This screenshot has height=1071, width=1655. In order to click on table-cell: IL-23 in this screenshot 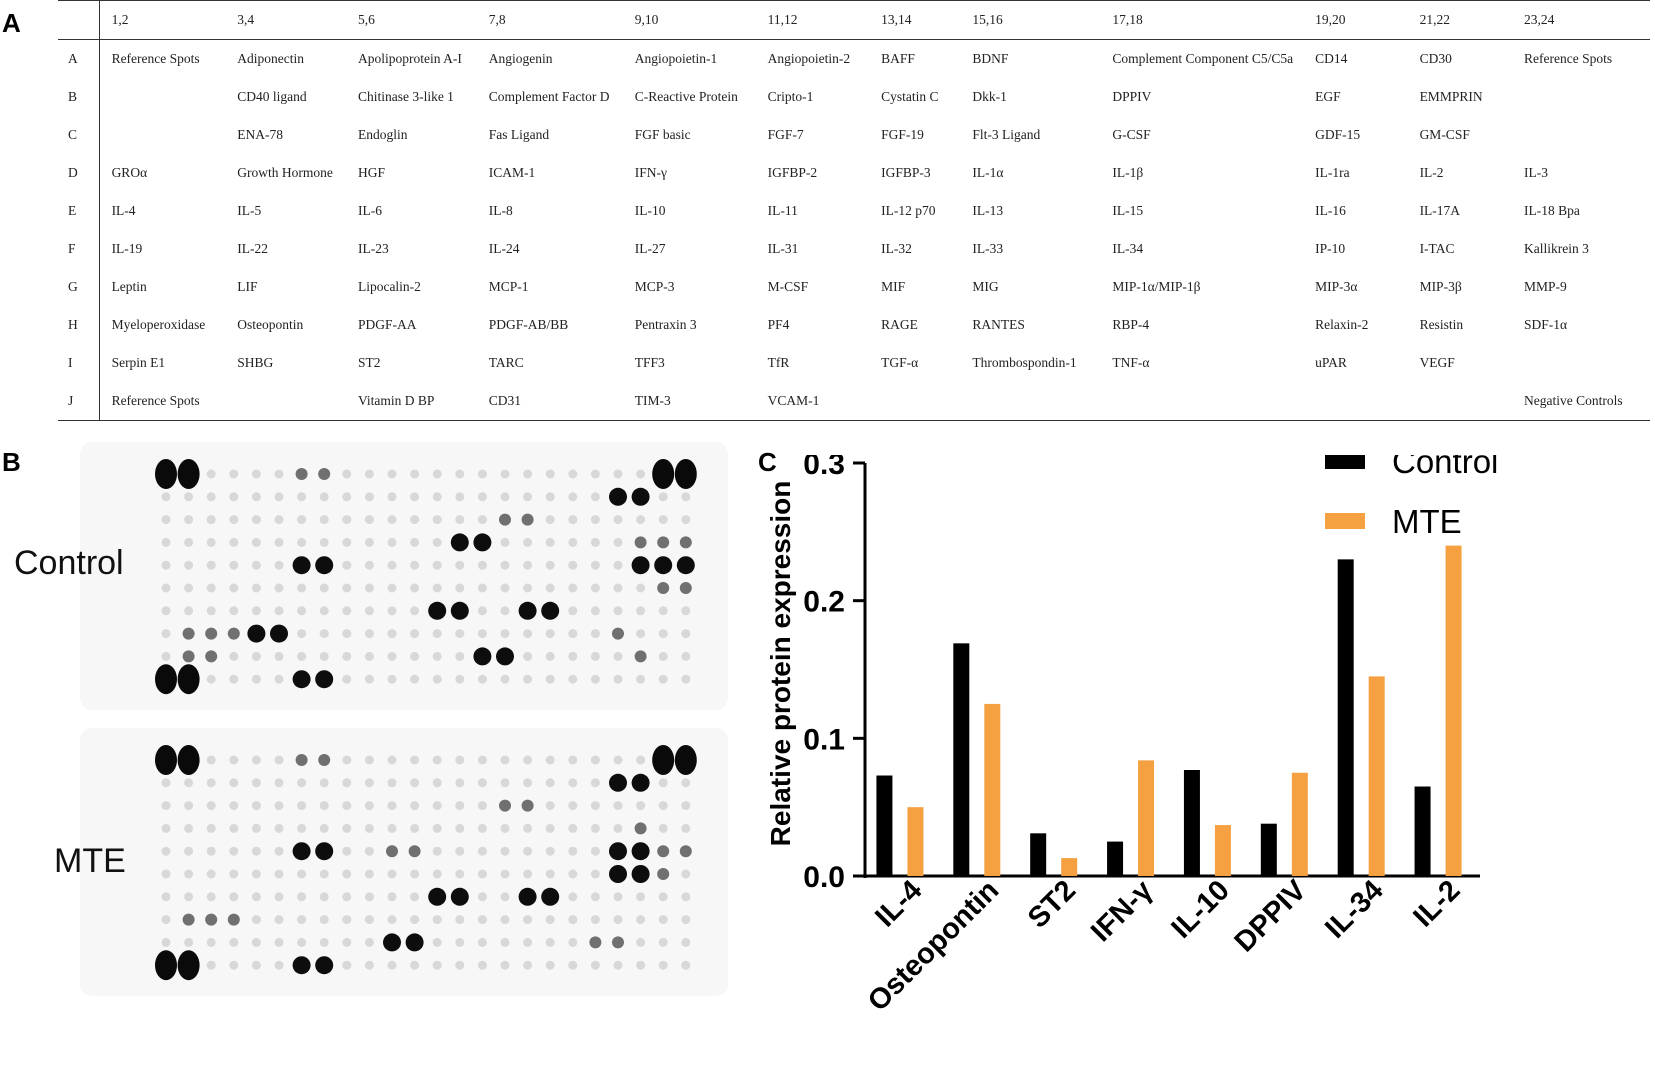, I will do `click(373, 248)`.